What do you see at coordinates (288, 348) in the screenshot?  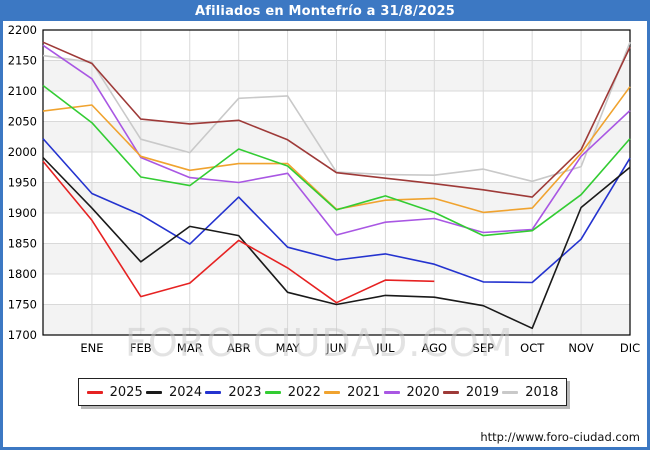 I see `x-tick-label: MAY` at bounding box center [288, 348].